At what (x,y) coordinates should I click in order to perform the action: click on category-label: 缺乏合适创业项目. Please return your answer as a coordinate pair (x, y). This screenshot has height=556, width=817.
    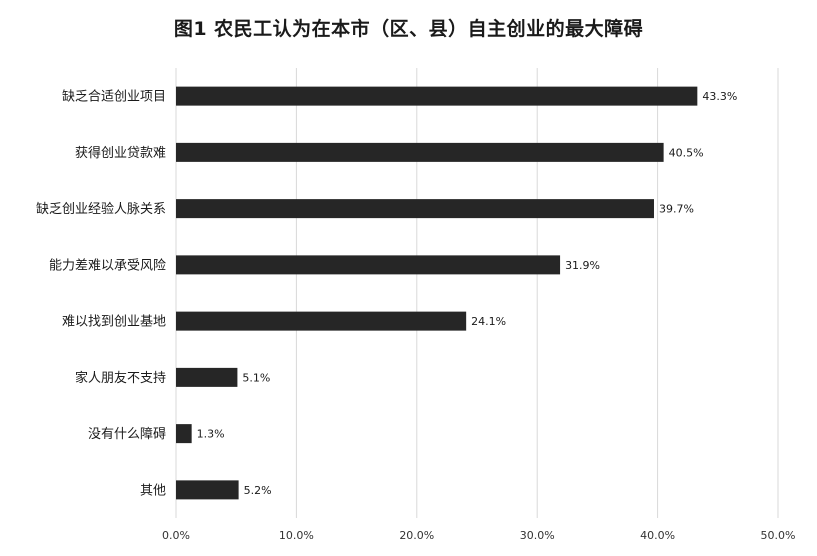
    Looking at the image, I should click on (114, 97).